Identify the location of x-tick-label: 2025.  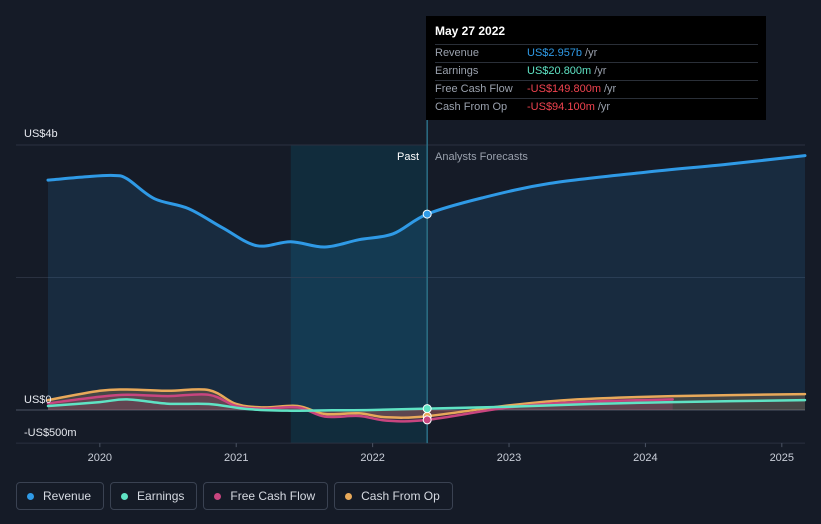
(782, 458).